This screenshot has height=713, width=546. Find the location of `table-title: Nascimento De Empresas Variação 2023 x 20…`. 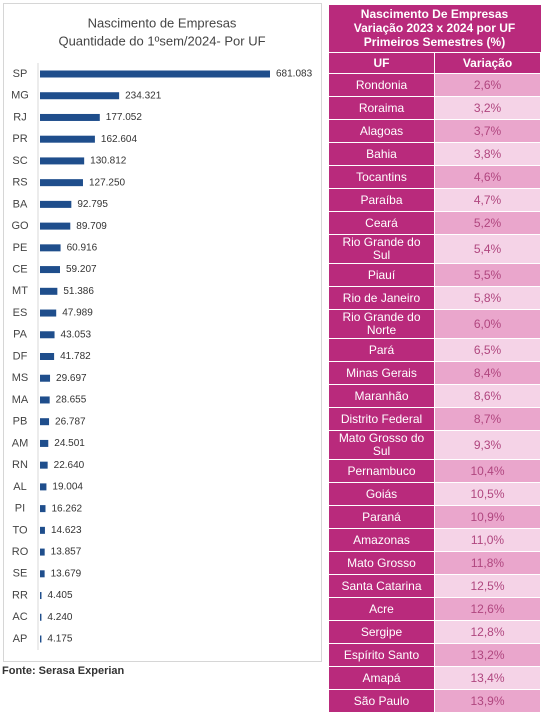

table-title: Nascimento De Empresas Variação 2023 x 20… is located at coordinates (434, 29).